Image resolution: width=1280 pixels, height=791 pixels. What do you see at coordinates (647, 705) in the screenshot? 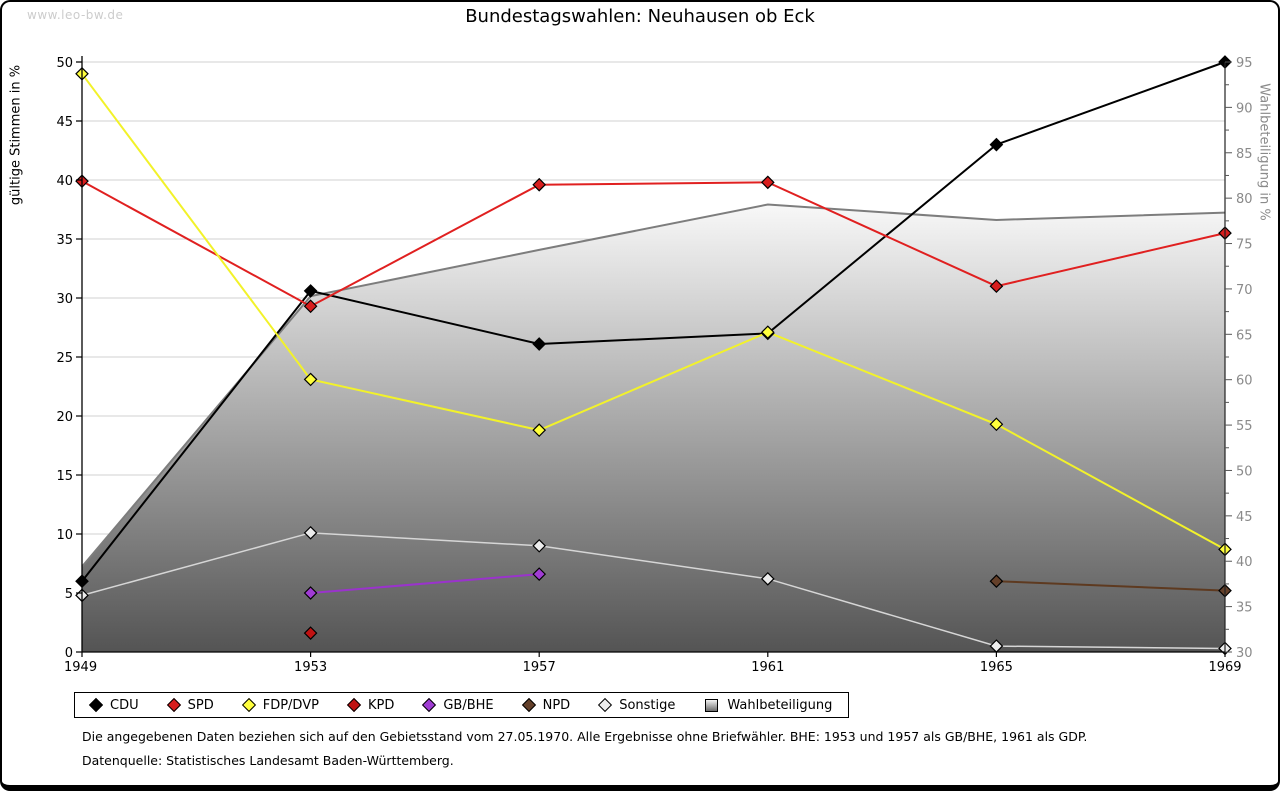
I see `legend-label: Sonstige` at bounding box center [647, 705].